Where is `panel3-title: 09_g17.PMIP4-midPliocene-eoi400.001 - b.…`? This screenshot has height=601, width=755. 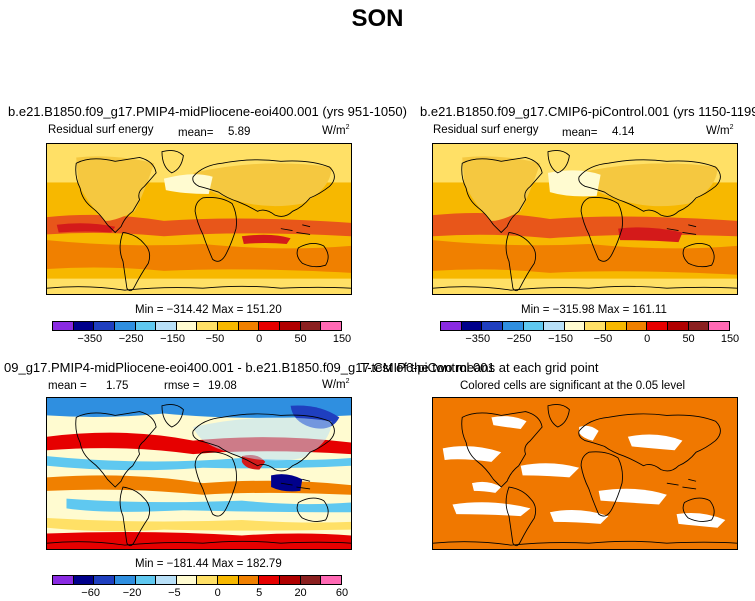
panel3-title: 09_g17.PMIP4-midPliocene-eoi400.001 - b.… is located at coordinates (249, 367).